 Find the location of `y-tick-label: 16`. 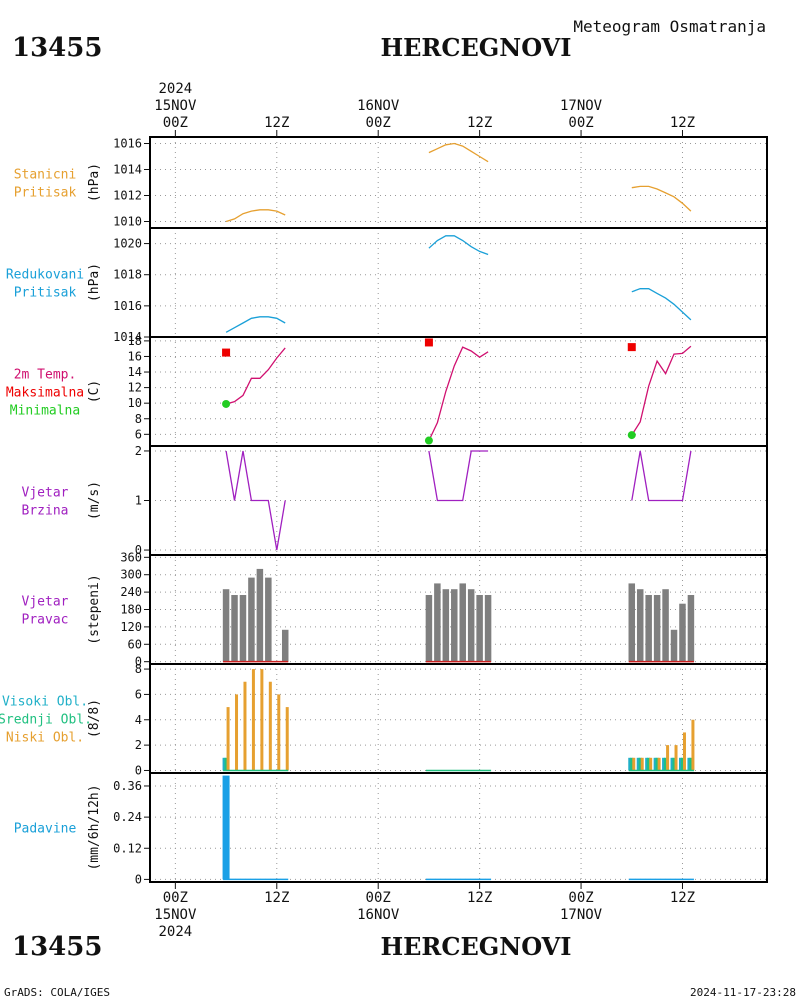

y-tick-label: 16 is located at coordinates (135, 356).